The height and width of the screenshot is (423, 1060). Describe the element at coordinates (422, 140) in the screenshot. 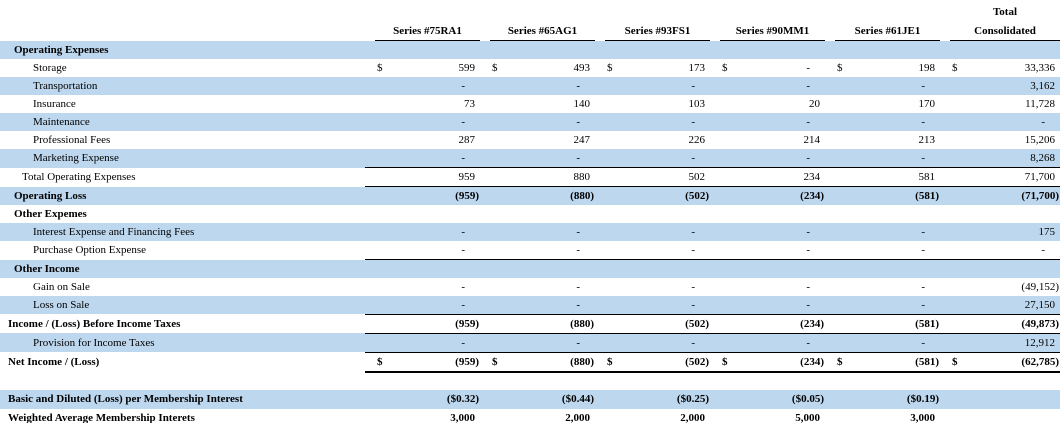

I see `value-cell: 287` at that location.